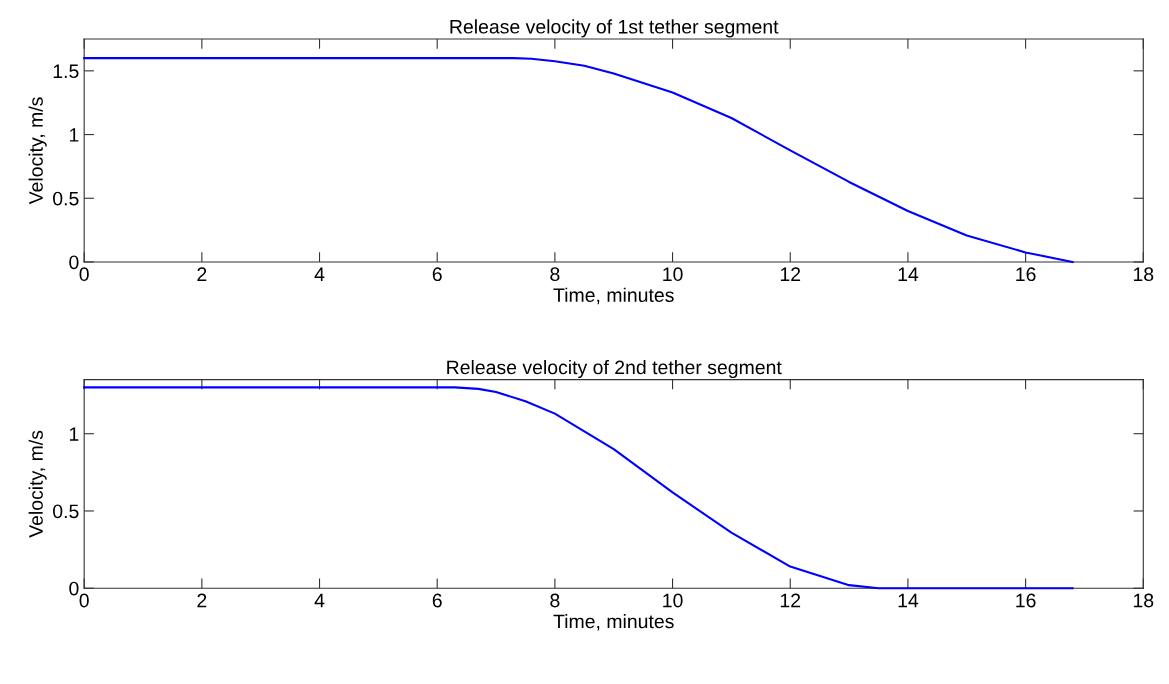 The image size is (1169, 684). Describe the element at coordinates (614, 369) in the screenshot. I see `chart-title: Release velocity of 2nd tether segment` at that location.